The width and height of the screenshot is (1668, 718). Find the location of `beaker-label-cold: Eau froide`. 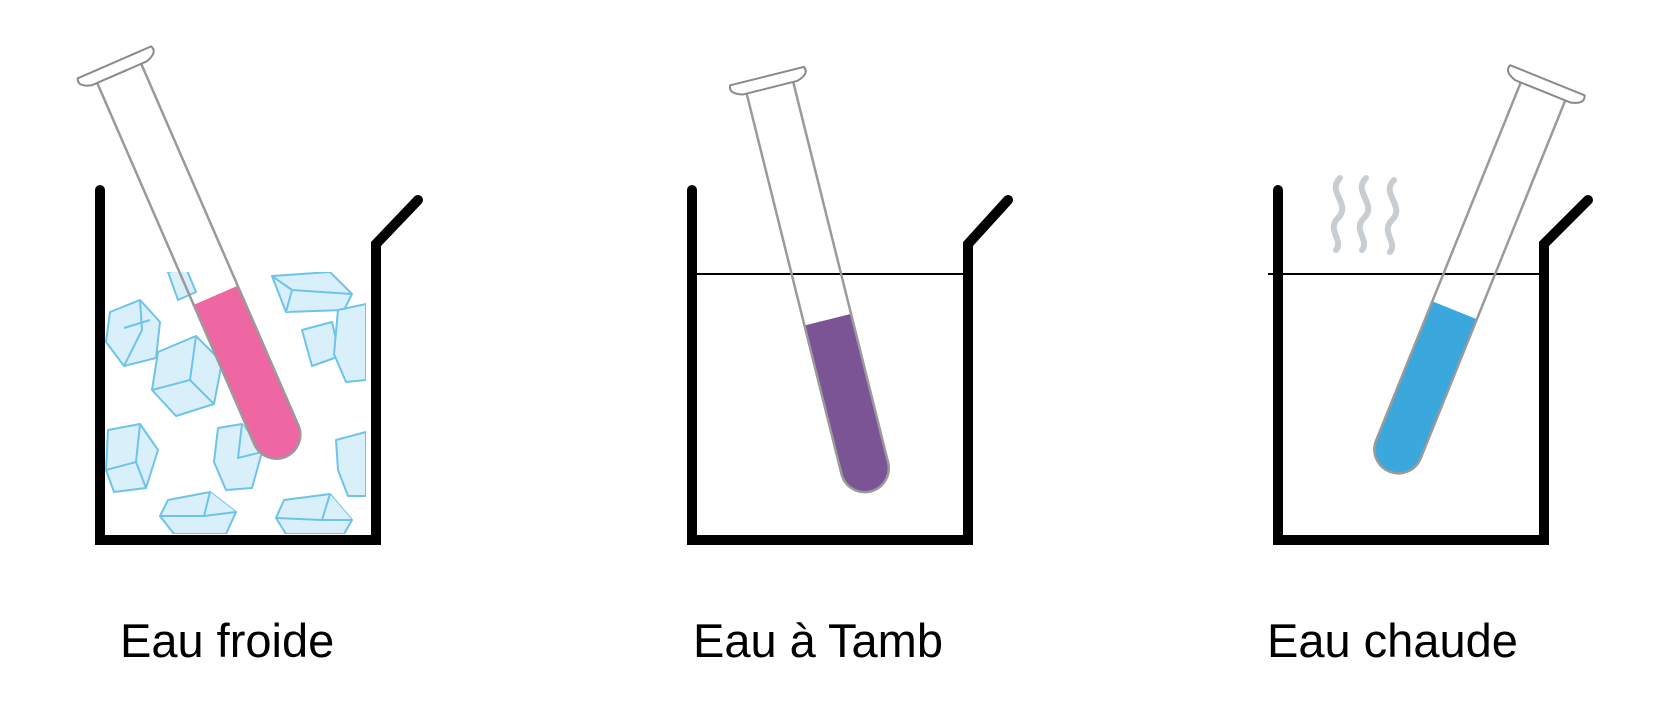

beaker-label-cold: Eau froide is located at coordinates (227, 640).